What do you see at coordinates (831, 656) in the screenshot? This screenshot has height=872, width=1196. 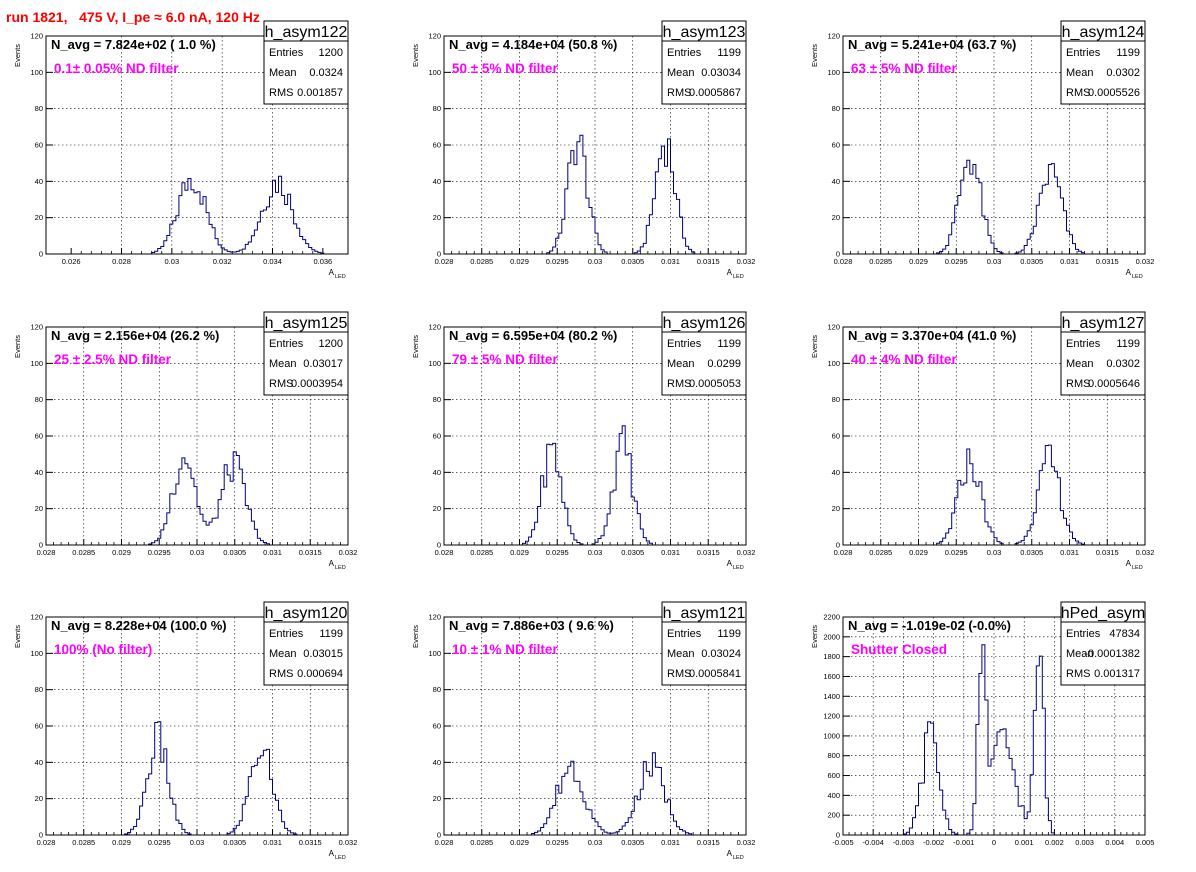 I see `y-tick-label: 1800` at bounding box center [831, 656].